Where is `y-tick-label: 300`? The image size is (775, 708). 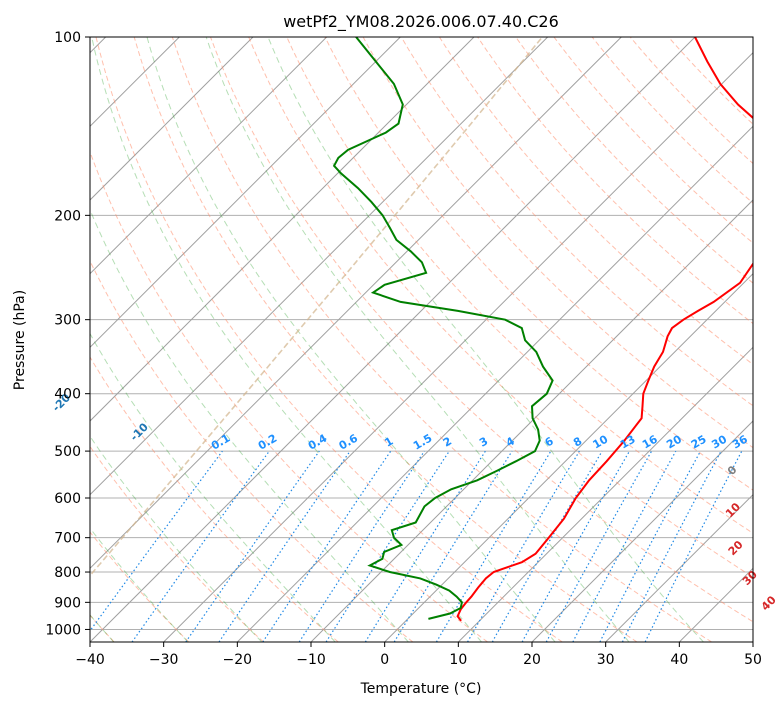
y-tick-label: 300 is located at coordinates (67, 321).